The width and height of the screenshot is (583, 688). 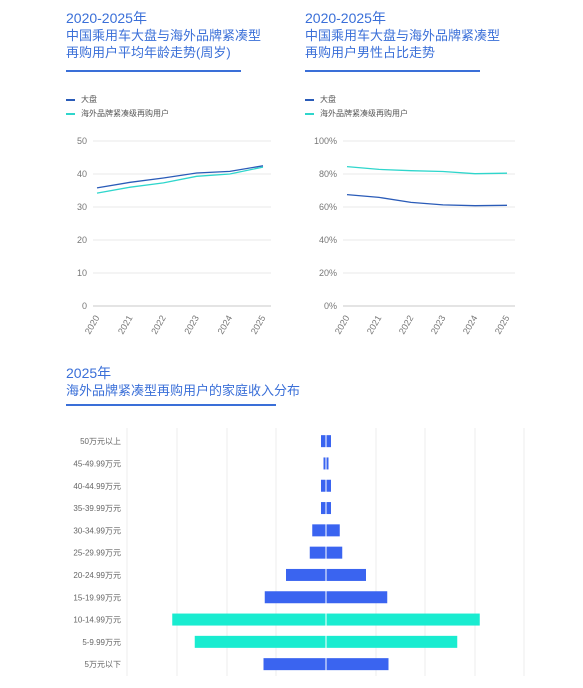 I want to click on y-tick-label: 0, so click(x=84, y=306).